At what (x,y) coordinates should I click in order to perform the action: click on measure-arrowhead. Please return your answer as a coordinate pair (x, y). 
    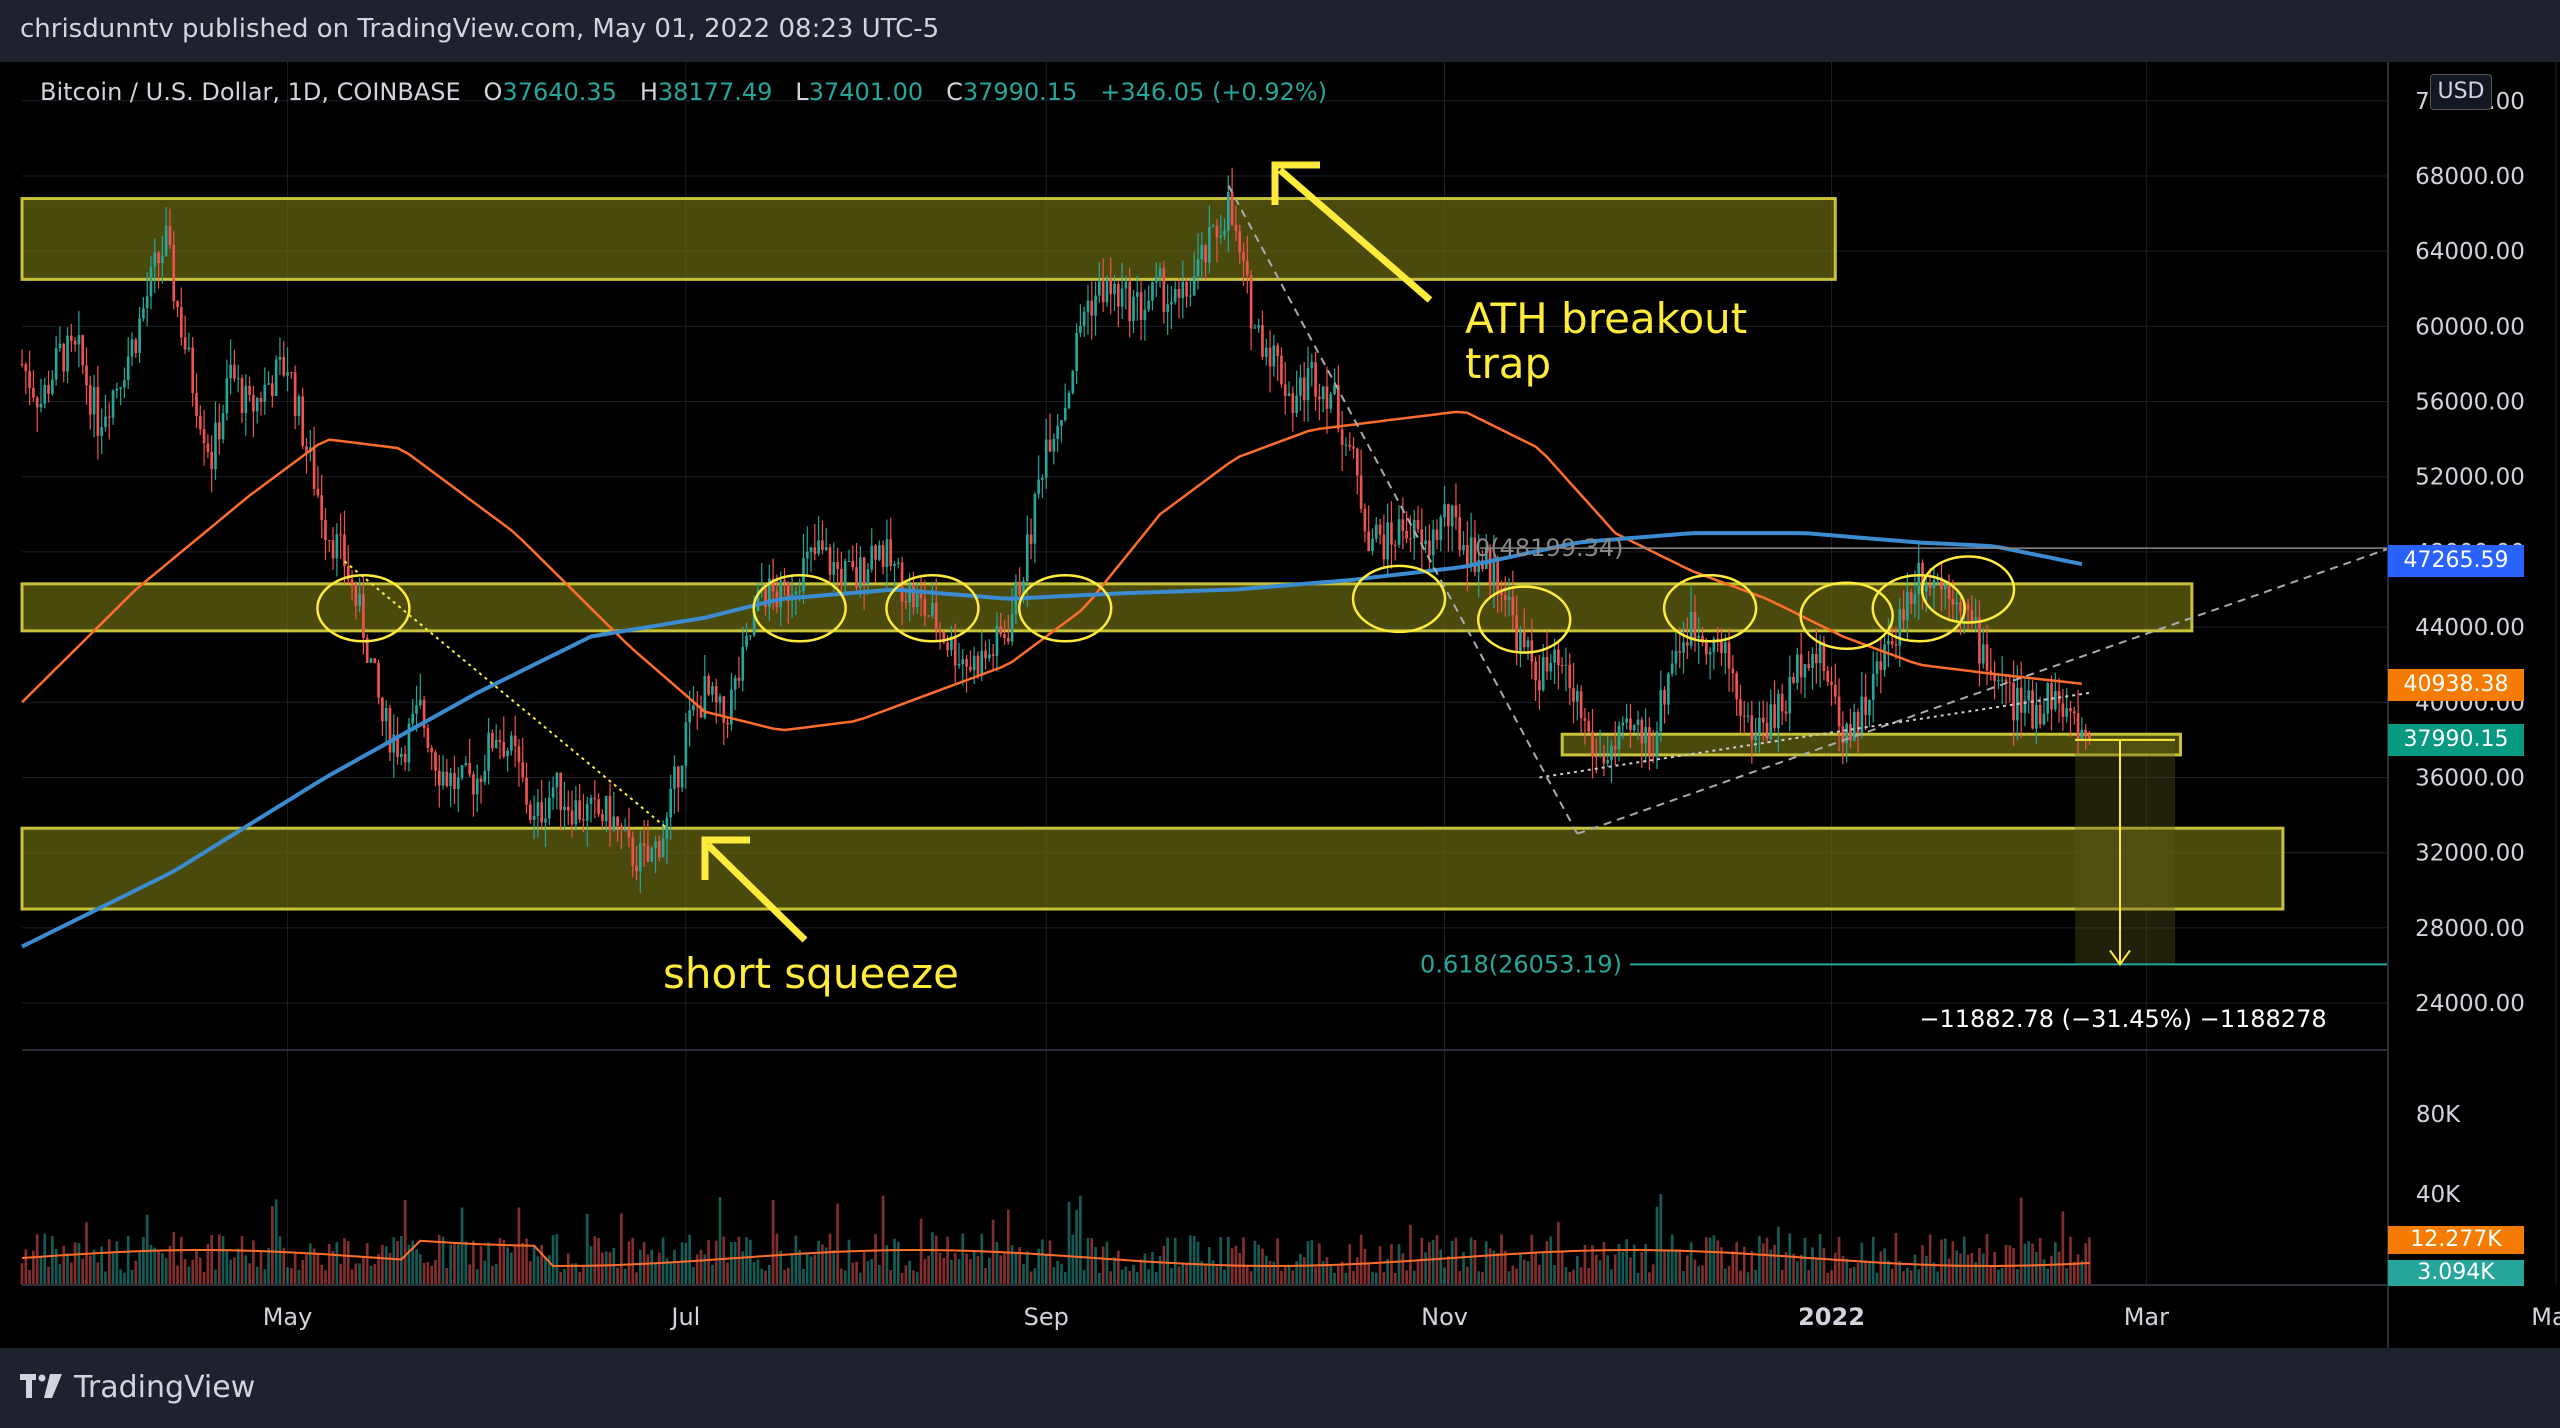
    Looking at the image, I should click on (2120, 958).